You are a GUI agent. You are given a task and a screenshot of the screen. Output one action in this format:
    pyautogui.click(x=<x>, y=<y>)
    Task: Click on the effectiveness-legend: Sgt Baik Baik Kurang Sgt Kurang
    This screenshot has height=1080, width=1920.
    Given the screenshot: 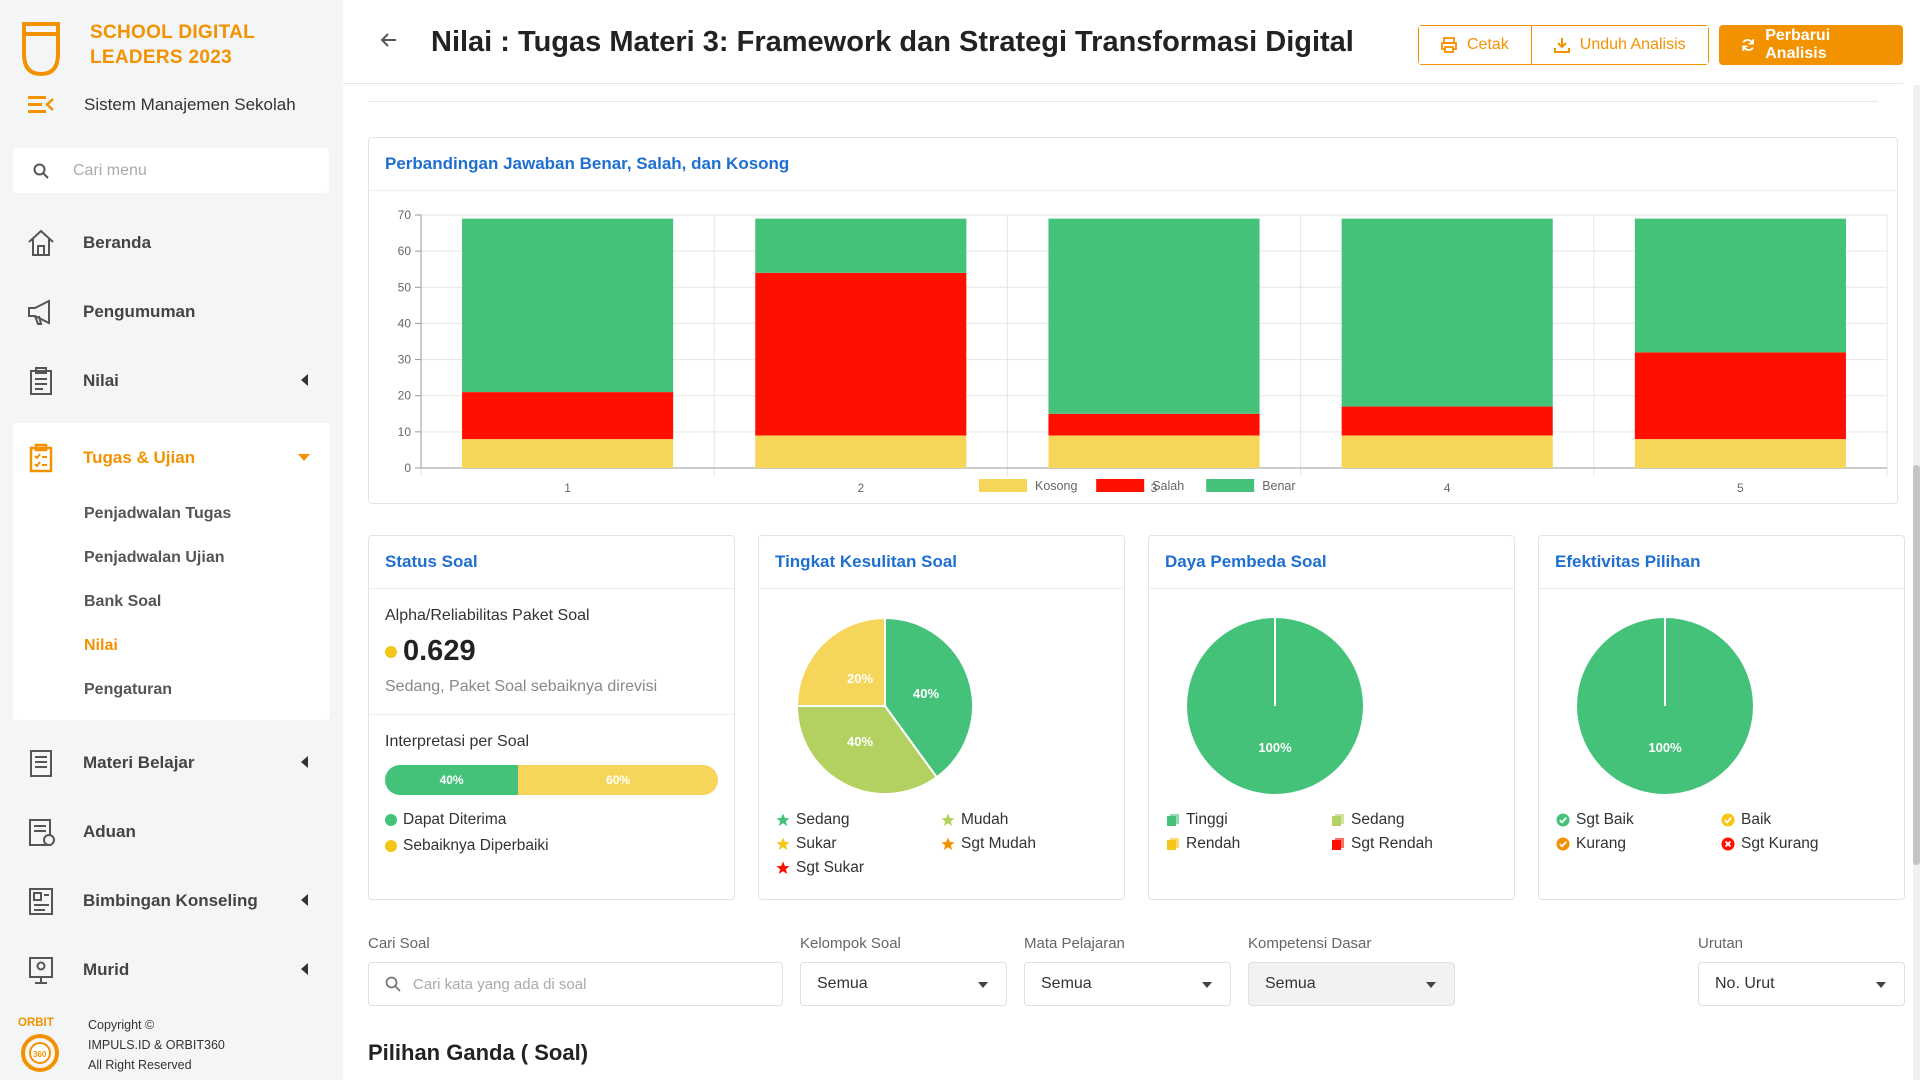 What is the action you would take?
    pyautogui.click(x=1721, y=832)
    